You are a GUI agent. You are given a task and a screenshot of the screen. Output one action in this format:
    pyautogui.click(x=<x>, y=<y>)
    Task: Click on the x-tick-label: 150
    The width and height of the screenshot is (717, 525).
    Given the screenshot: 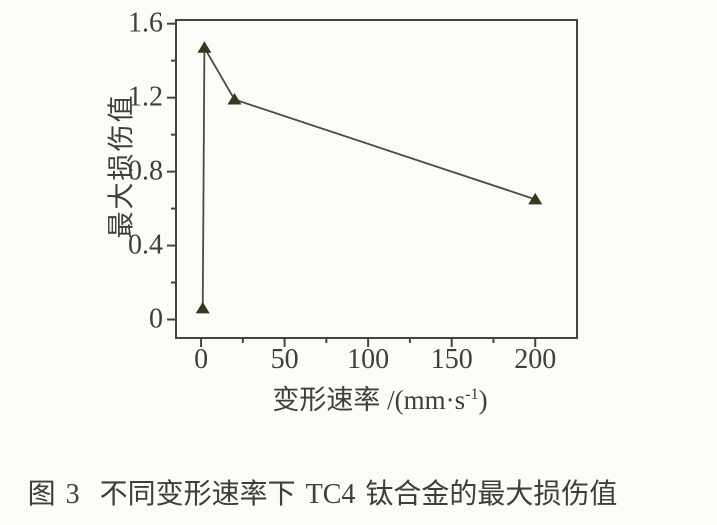 What is the action you would take?
    pyautogui.click(x=451, y=359)
    